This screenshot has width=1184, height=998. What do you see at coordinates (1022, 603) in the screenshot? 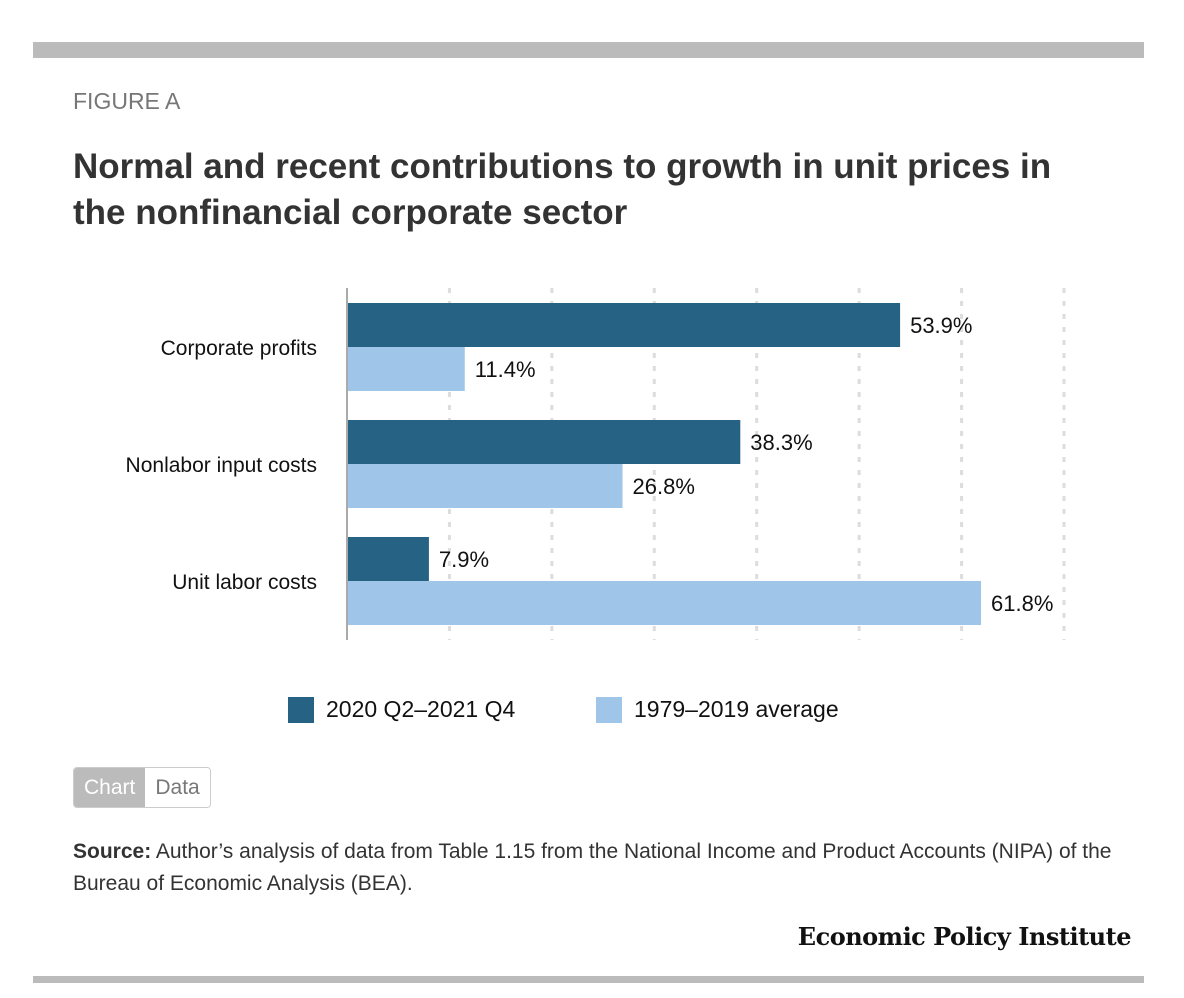
I see `data-label: 61.8%` at bounding box center [1022, 603].